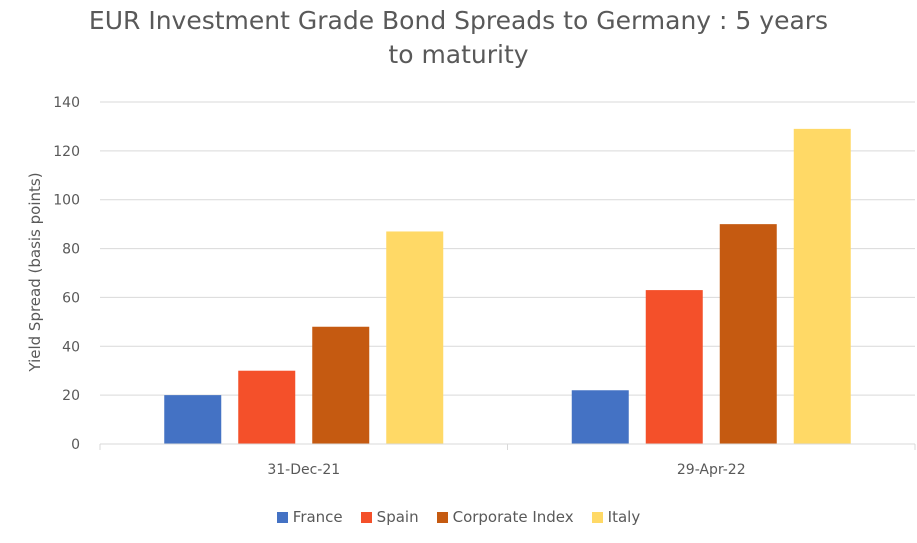 This screenshot has height=543, width=917. I want to click on y-tick-label: 60, so click(71, 298).